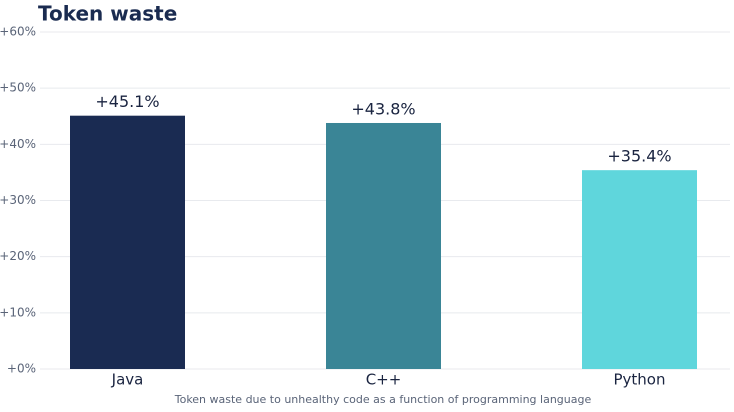 The height and width of the screenshot is (412, 734). What do you see at coordinates (127, 101) in the screenshot?
I see `value-label: +45.1%` at bounding box center [127, 101].